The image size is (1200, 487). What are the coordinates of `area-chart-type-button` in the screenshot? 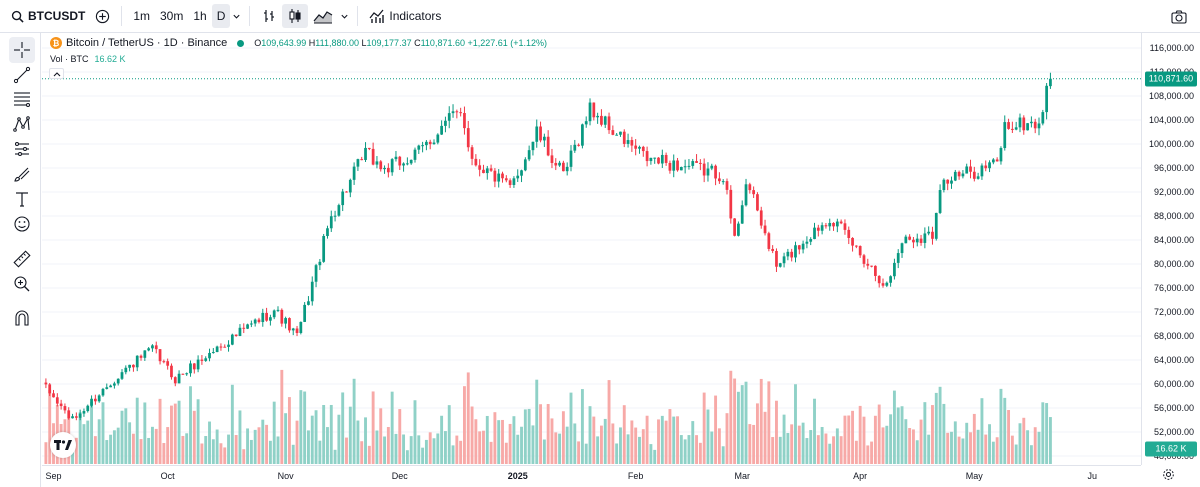 It's located at (323, 16).